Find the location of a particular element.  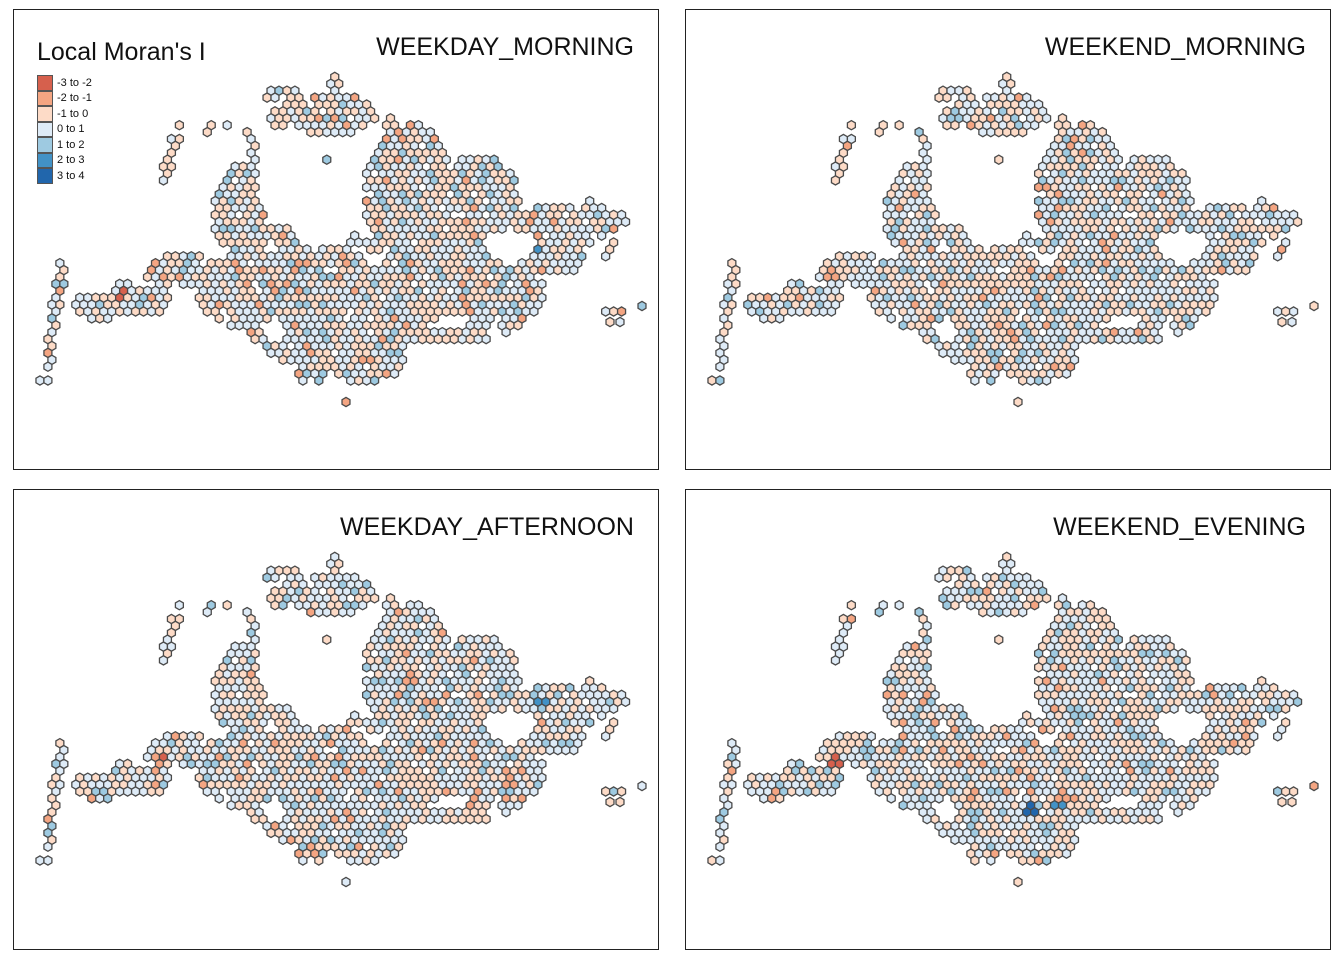

legend-item-label: 1 to 2 is located at coordinates (71, 144).